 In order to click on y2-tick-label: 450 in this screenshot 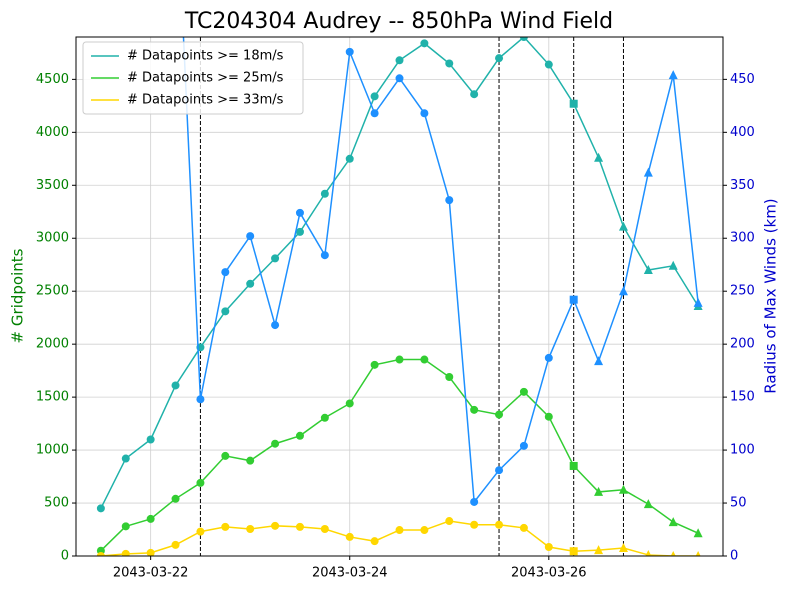, I will do `click(742, 79)`.